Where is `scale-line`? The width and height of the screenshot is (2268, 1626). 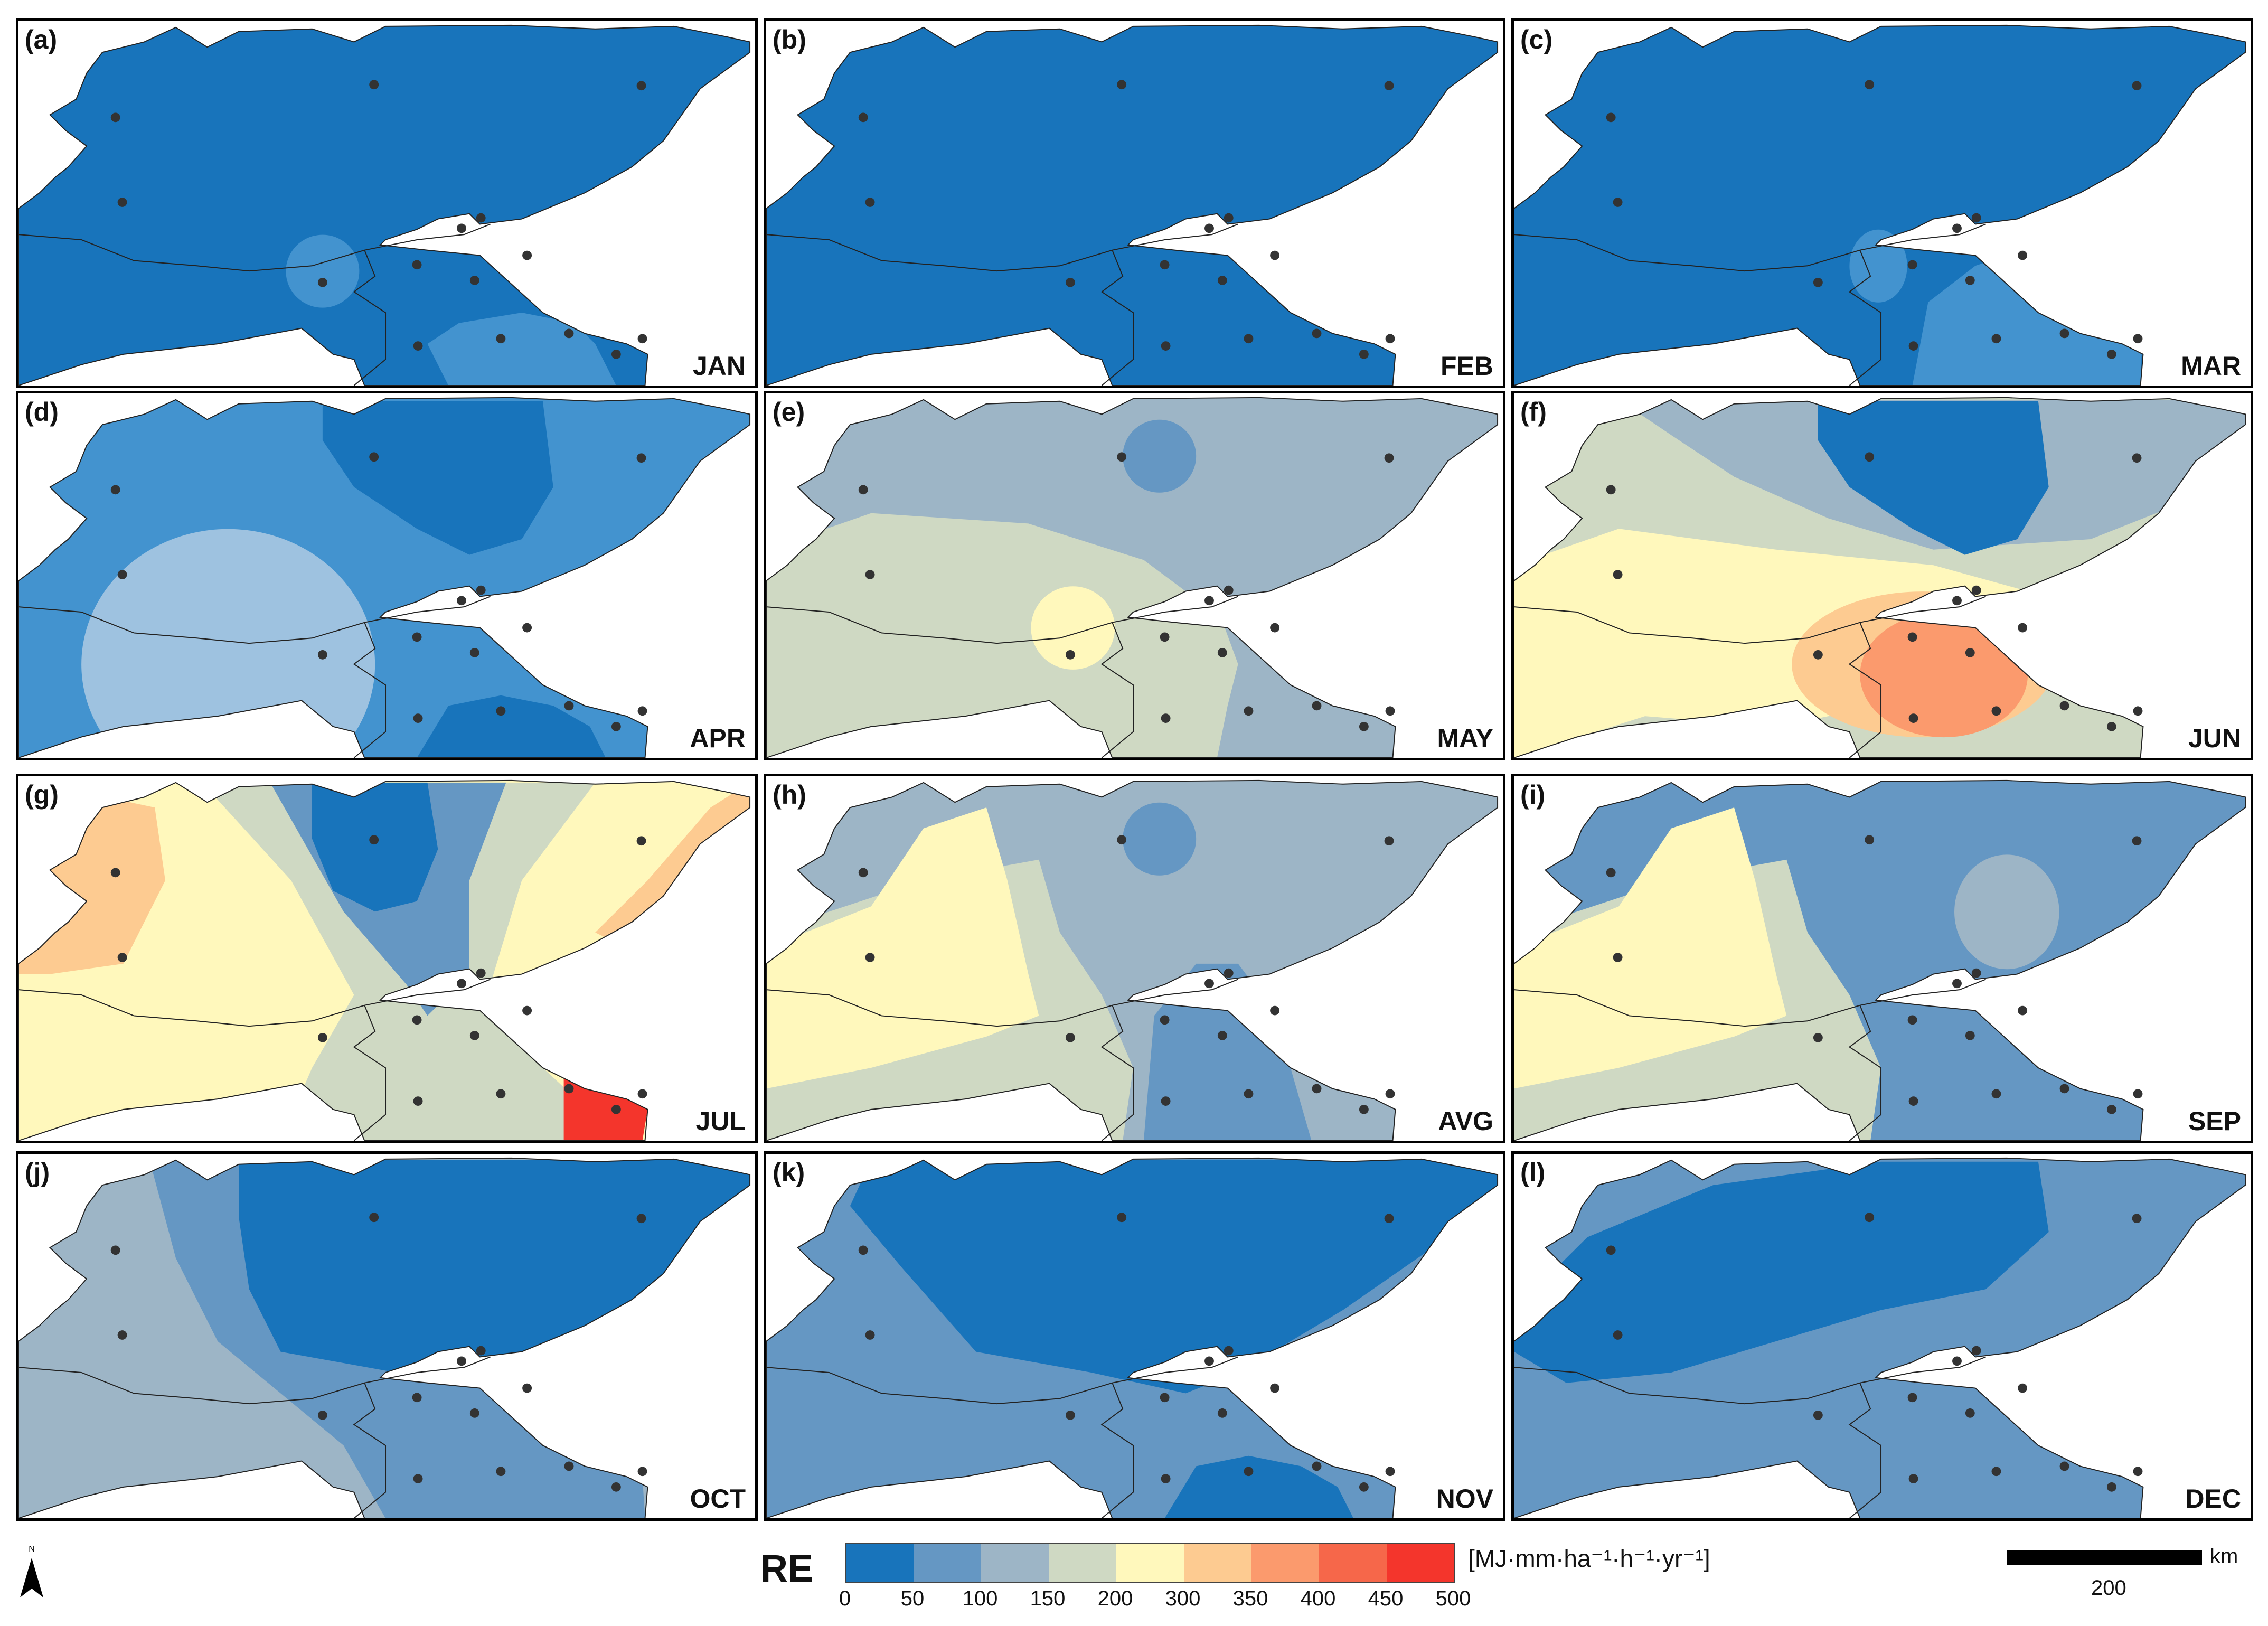 scale-line is located at coordinates (2104, 1557).